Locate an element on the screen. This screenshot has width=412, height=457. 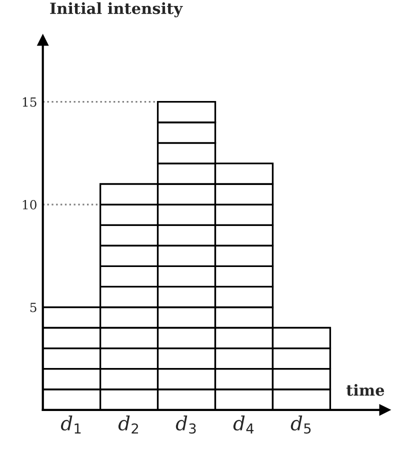
y-tick-label: 10 is located at coordinates (29, 205).